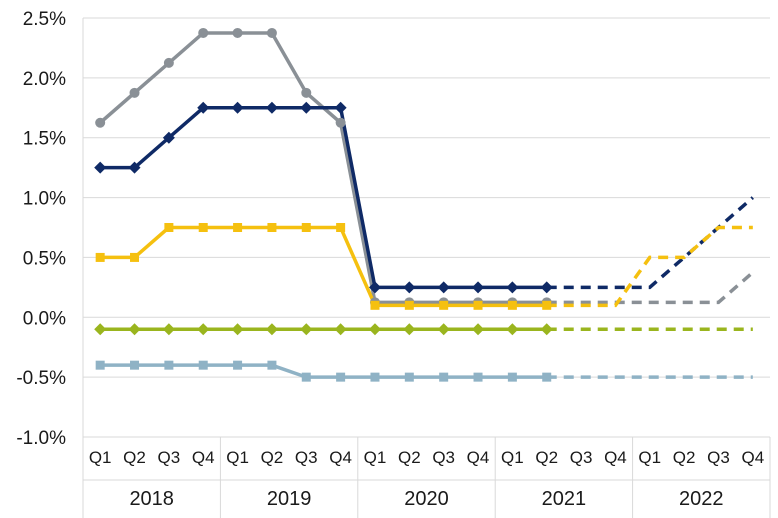 The height and width of the screenshot is (518, 778). What do you see at coordinates (151, 499) in the screenshot?
I see `year-label: 2018` at bounding box center [151, 499].